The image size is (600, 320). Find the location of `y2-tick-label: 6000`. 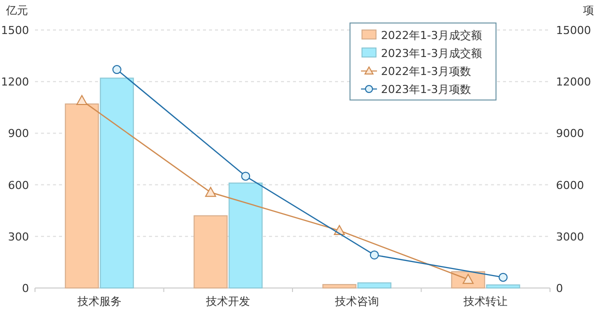

y2-tick-label: 6000 is located at coordinates (570, 185).